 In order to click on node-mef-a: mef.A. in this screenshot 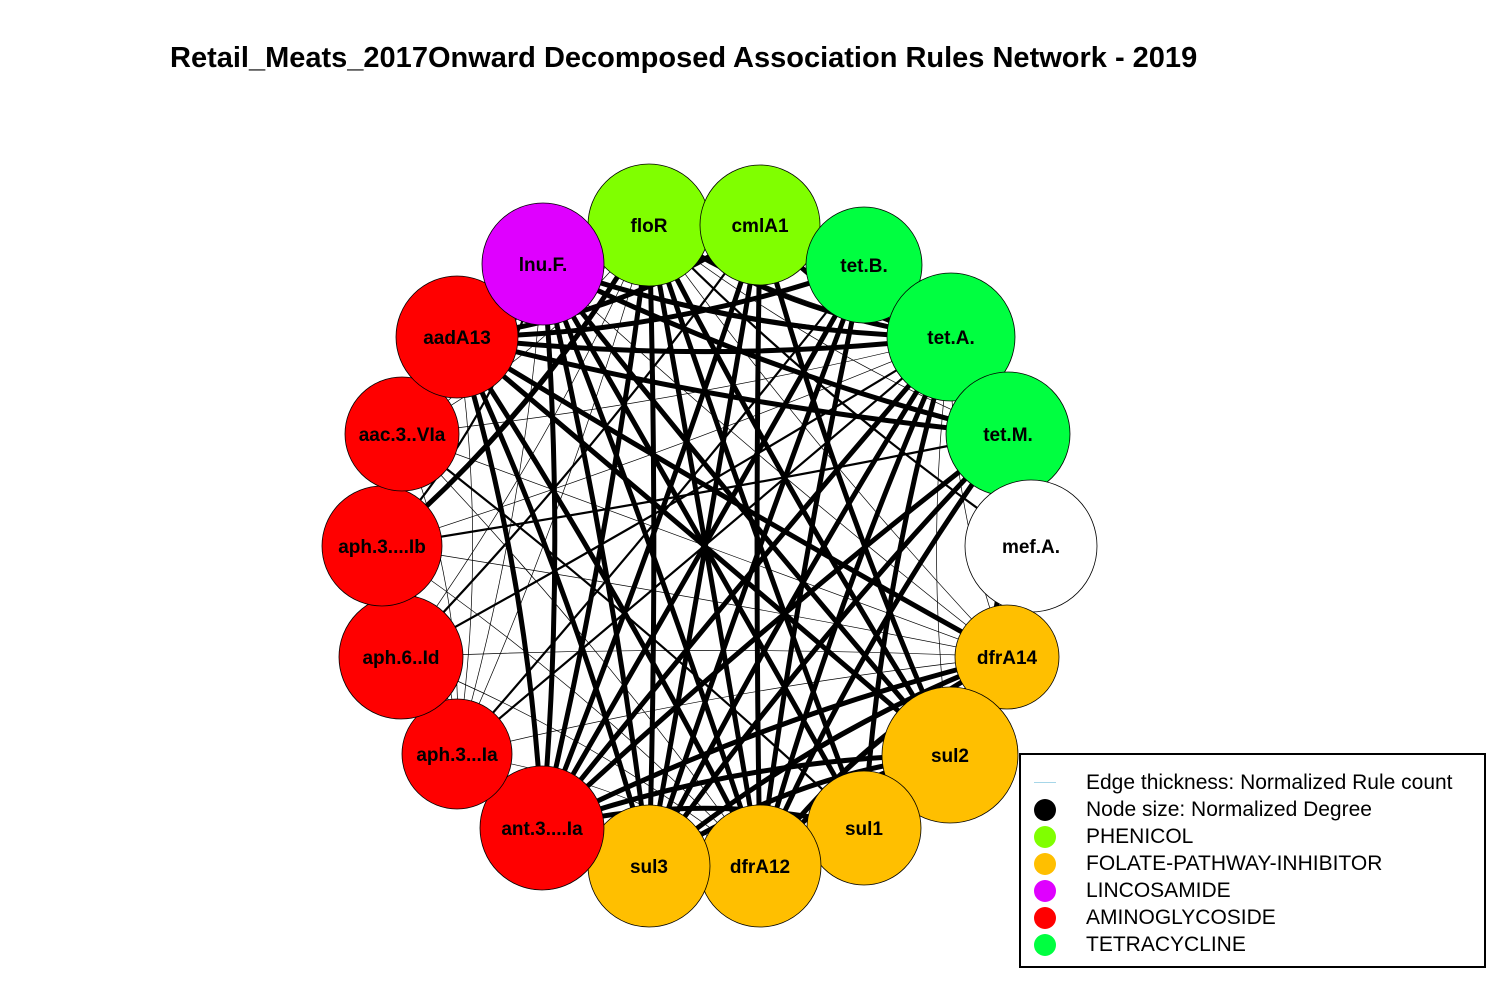, I will do `click(1031, 546)`.